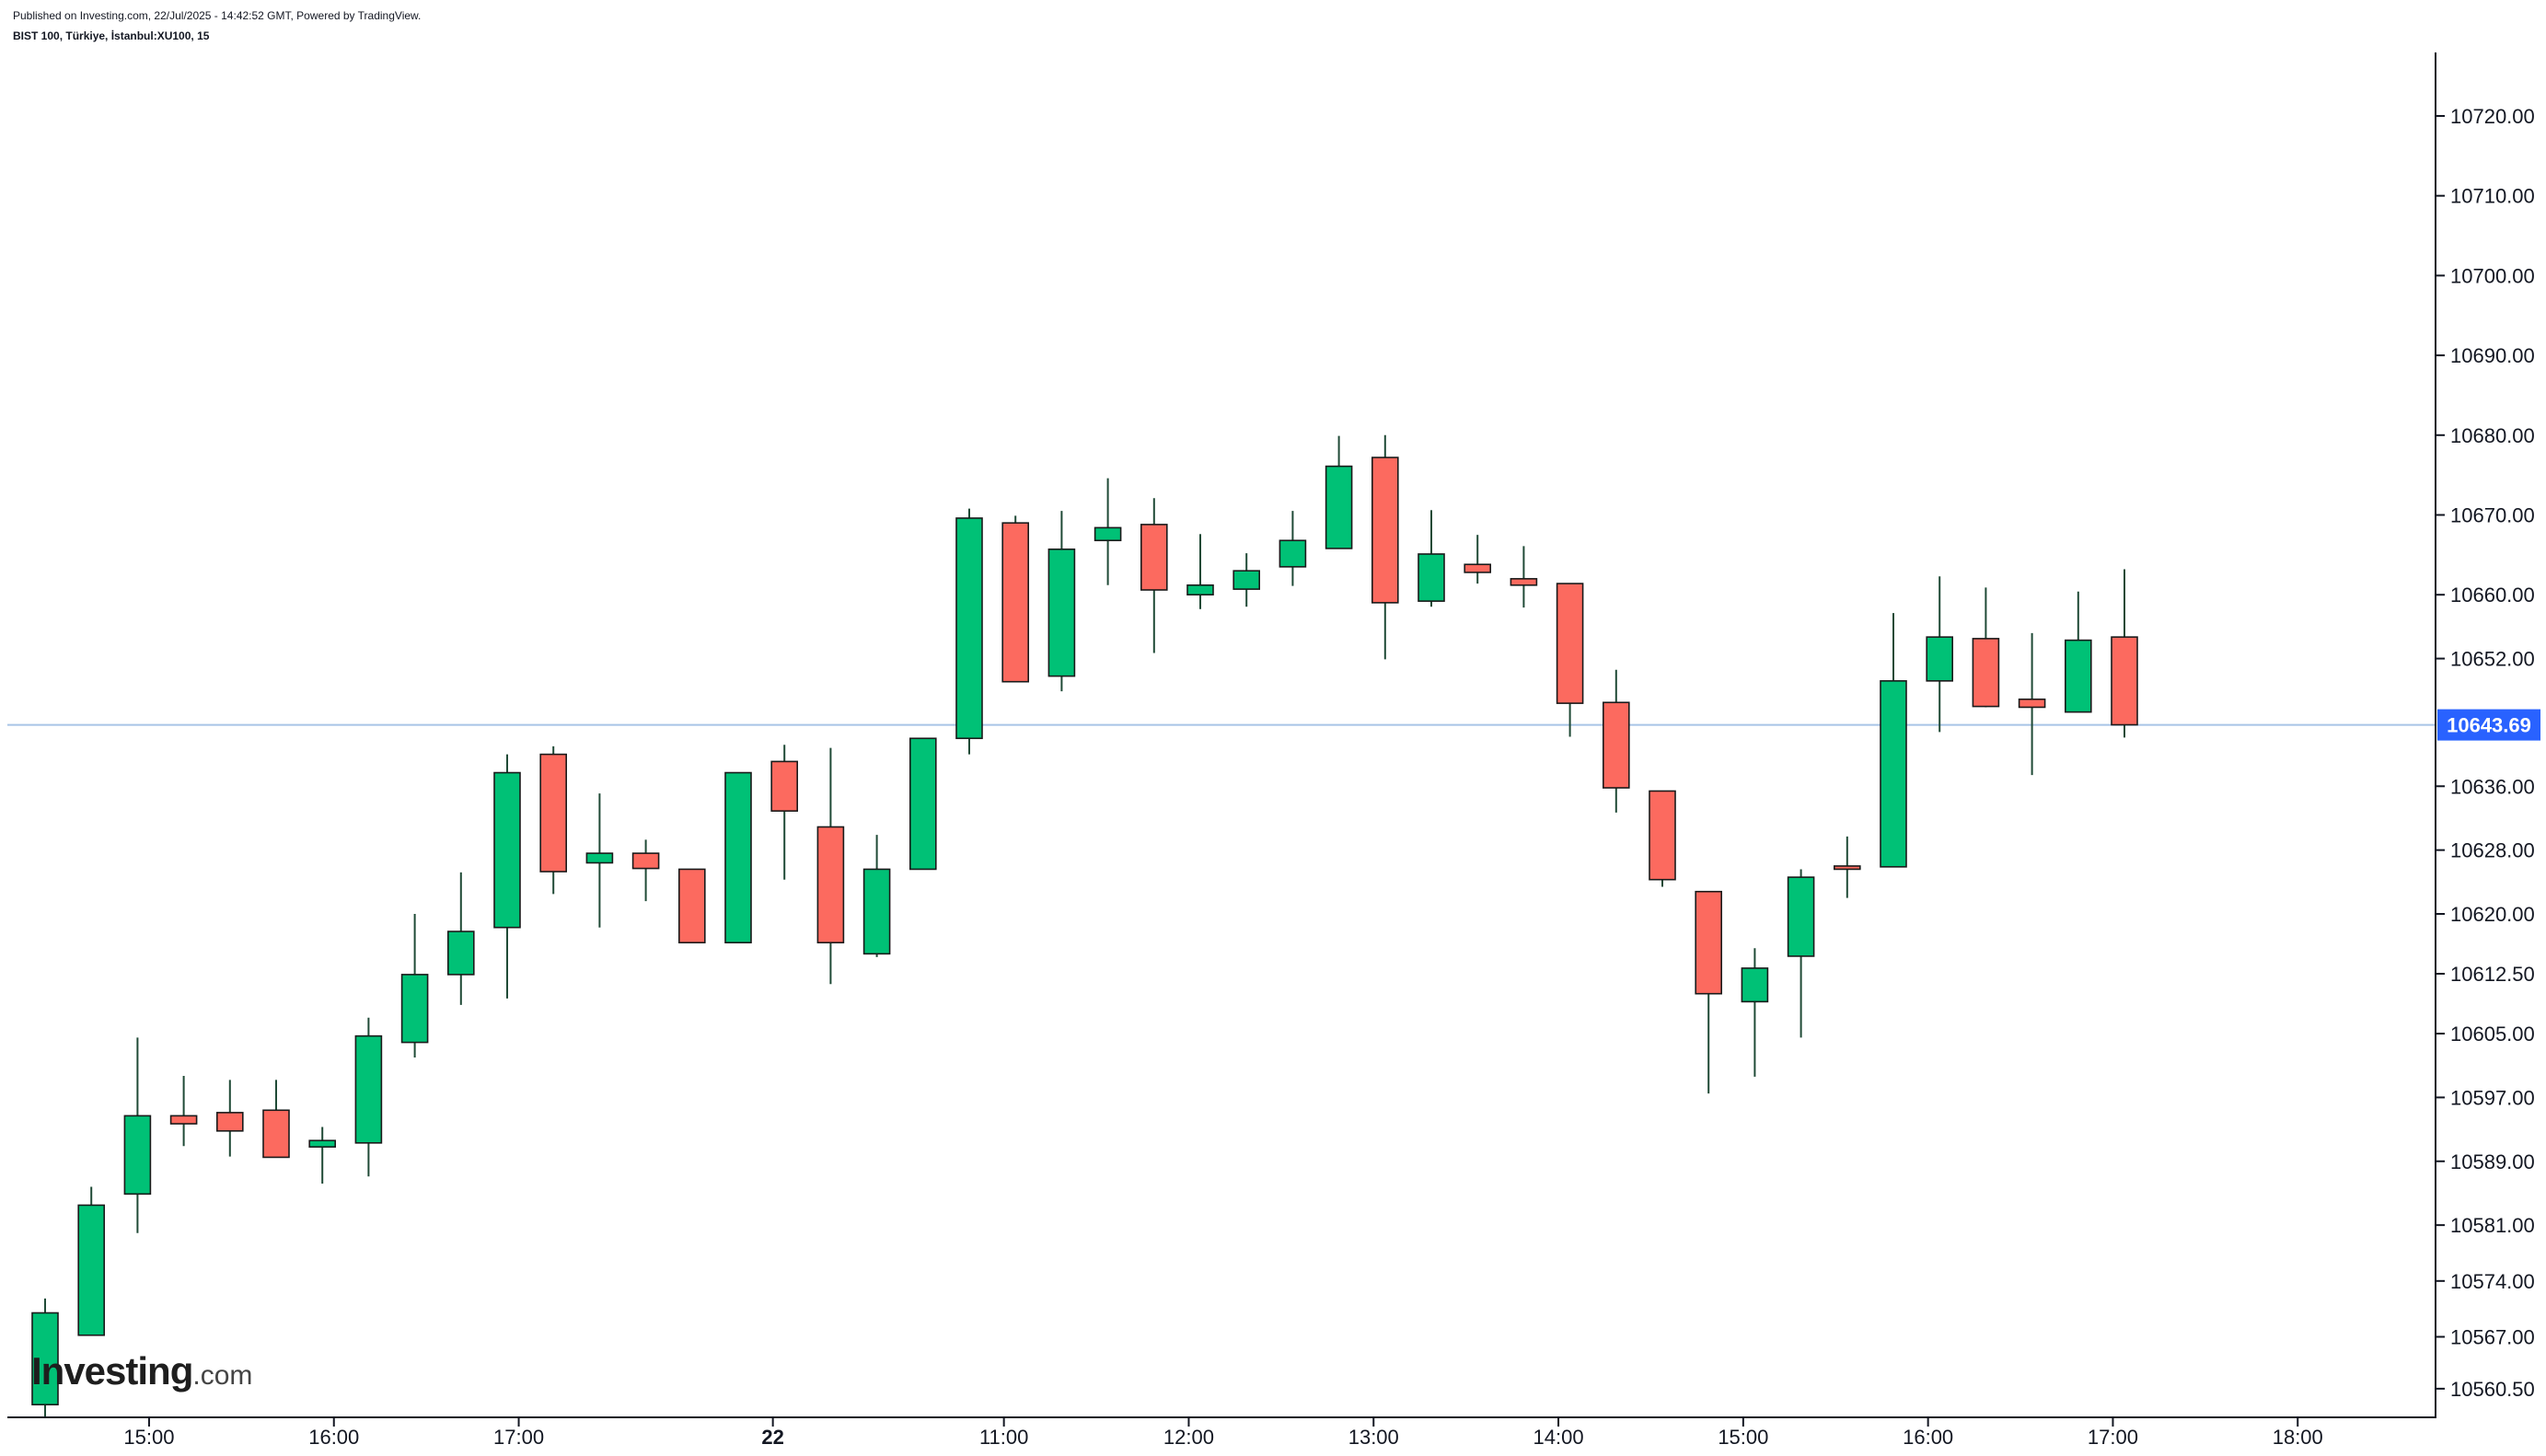  Describe the element at coordinates (2492, 515) in the screenshot. I see `price-tick-label: 10670.00` at that location.